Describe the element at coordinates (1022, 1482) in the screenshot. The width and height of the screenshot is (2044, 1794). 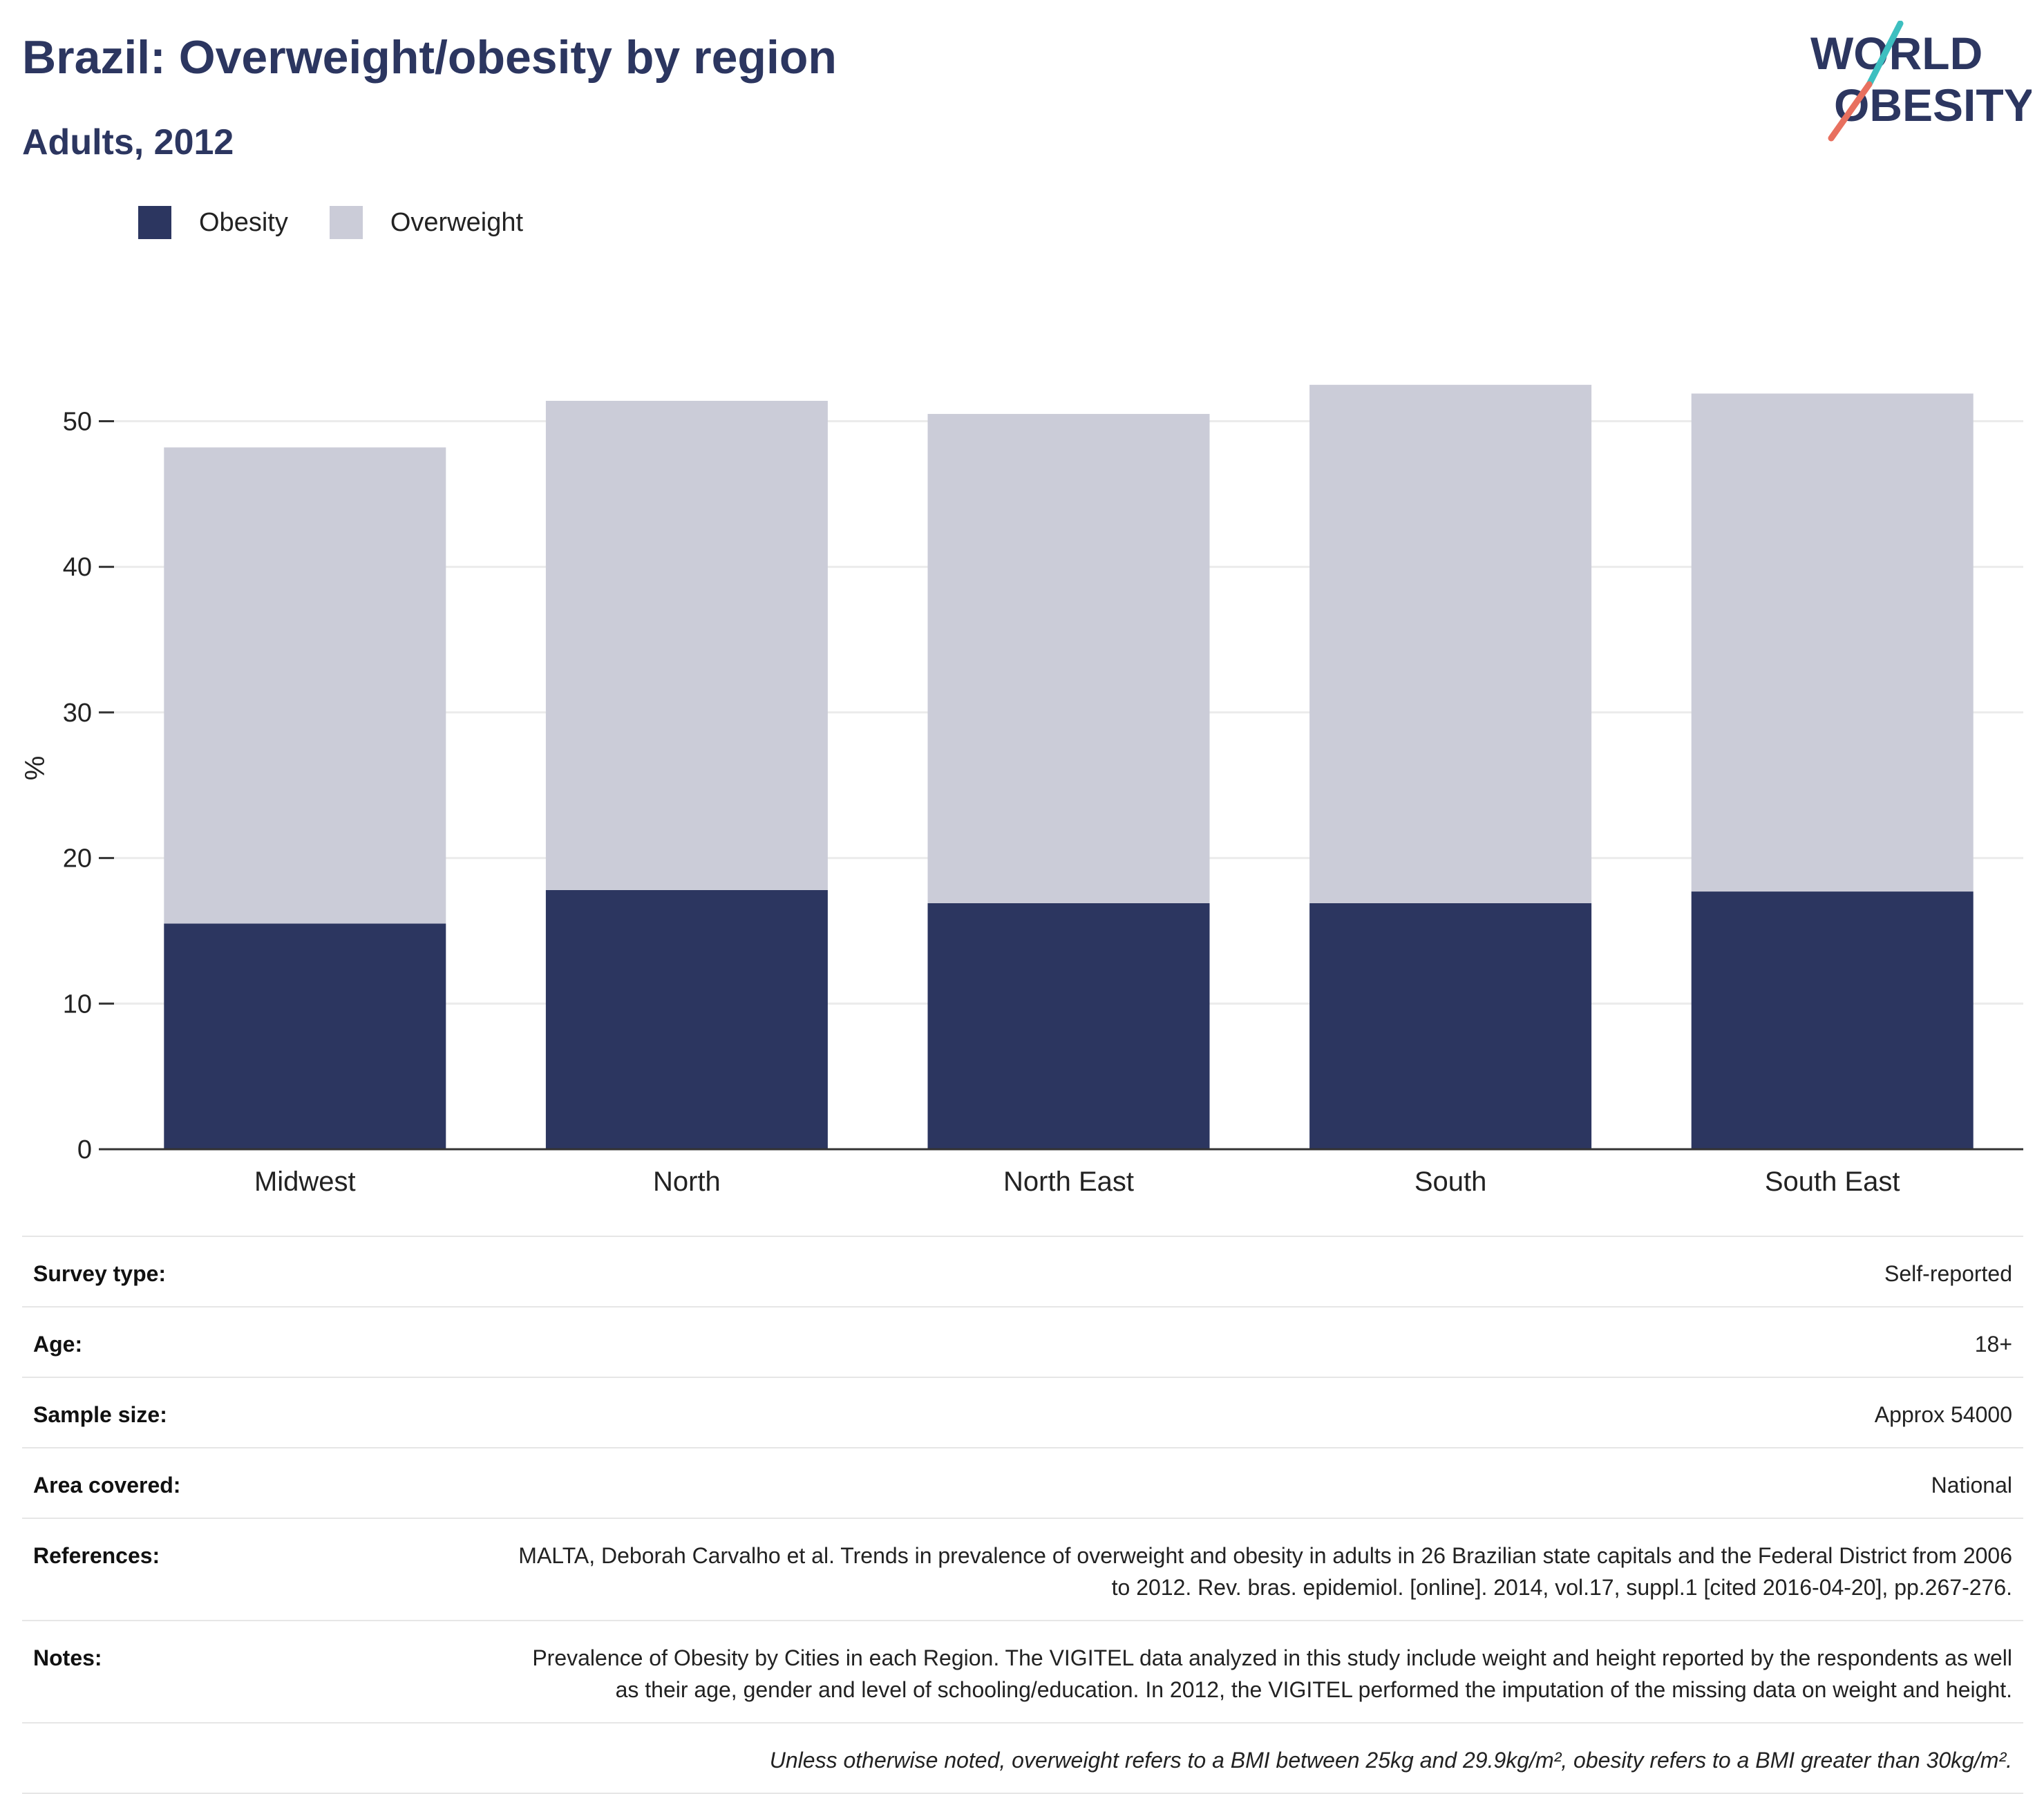
I see `info-row-area-covered: Area covered: National` at that location.